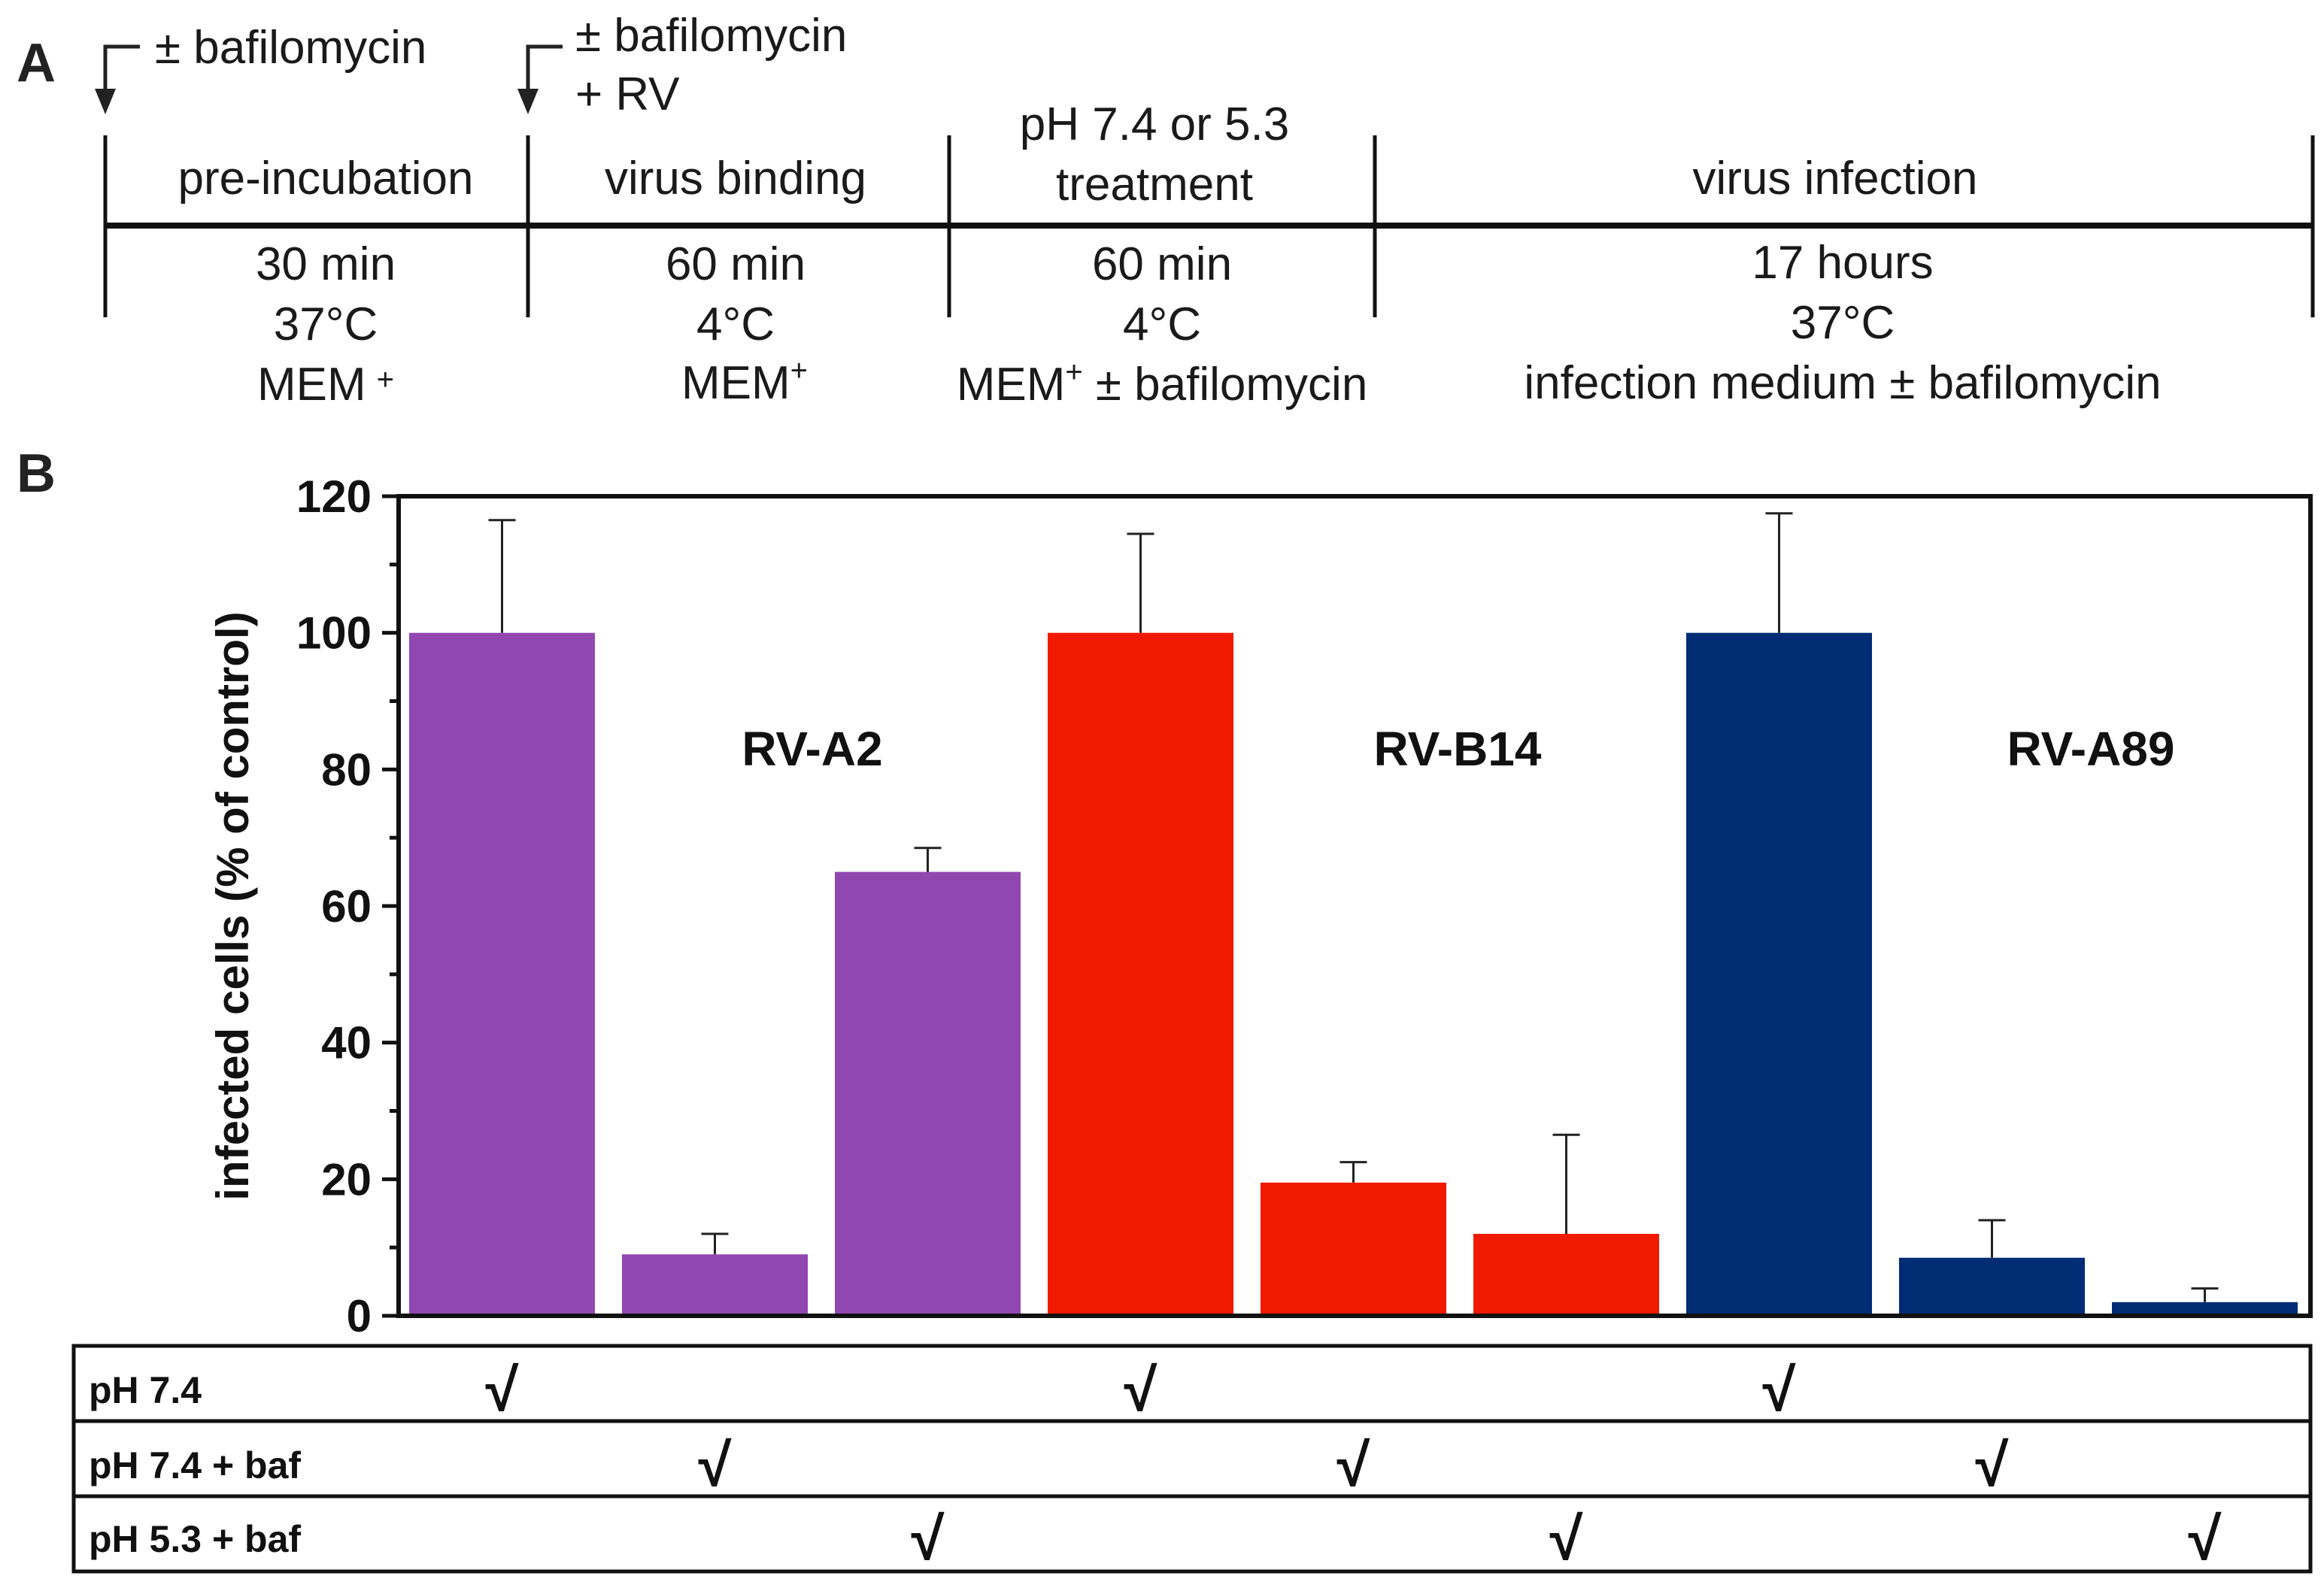  Describe the element at coordinates (735, 324) in the screenshot. I see `step-2-temperature: 4°C` at that location.